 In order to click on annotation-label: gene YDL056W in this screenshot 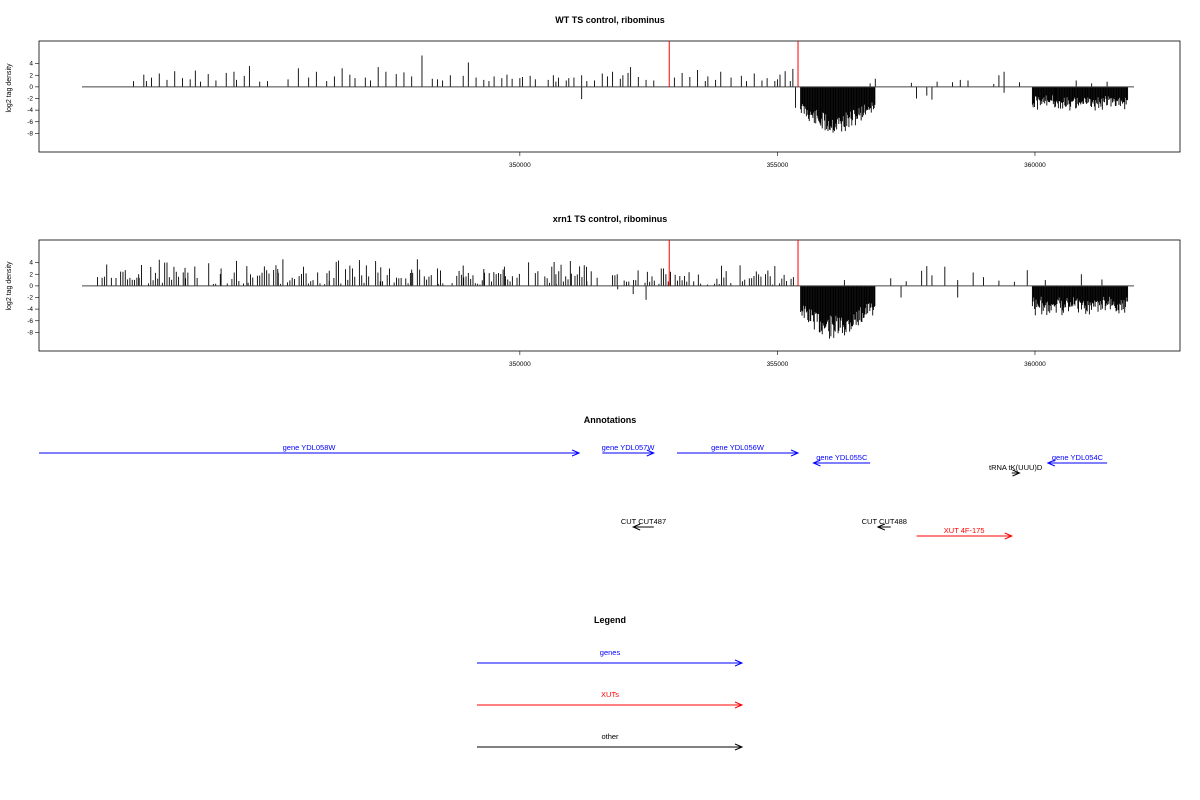, I will do `click(738, 447)`.